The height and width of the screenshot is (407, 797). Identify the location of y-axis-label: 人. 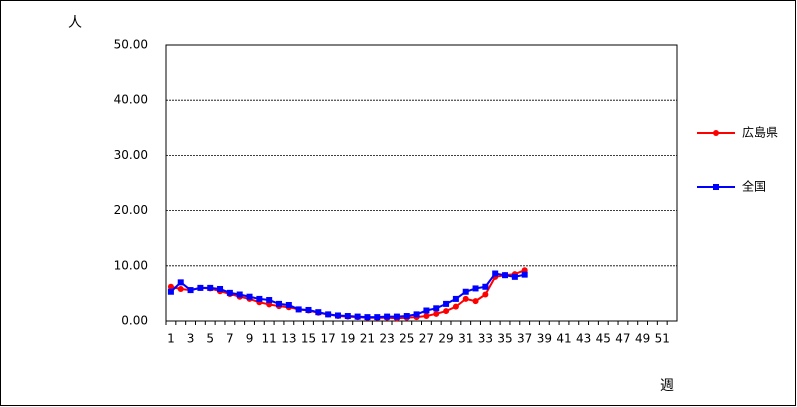
(75, 23).